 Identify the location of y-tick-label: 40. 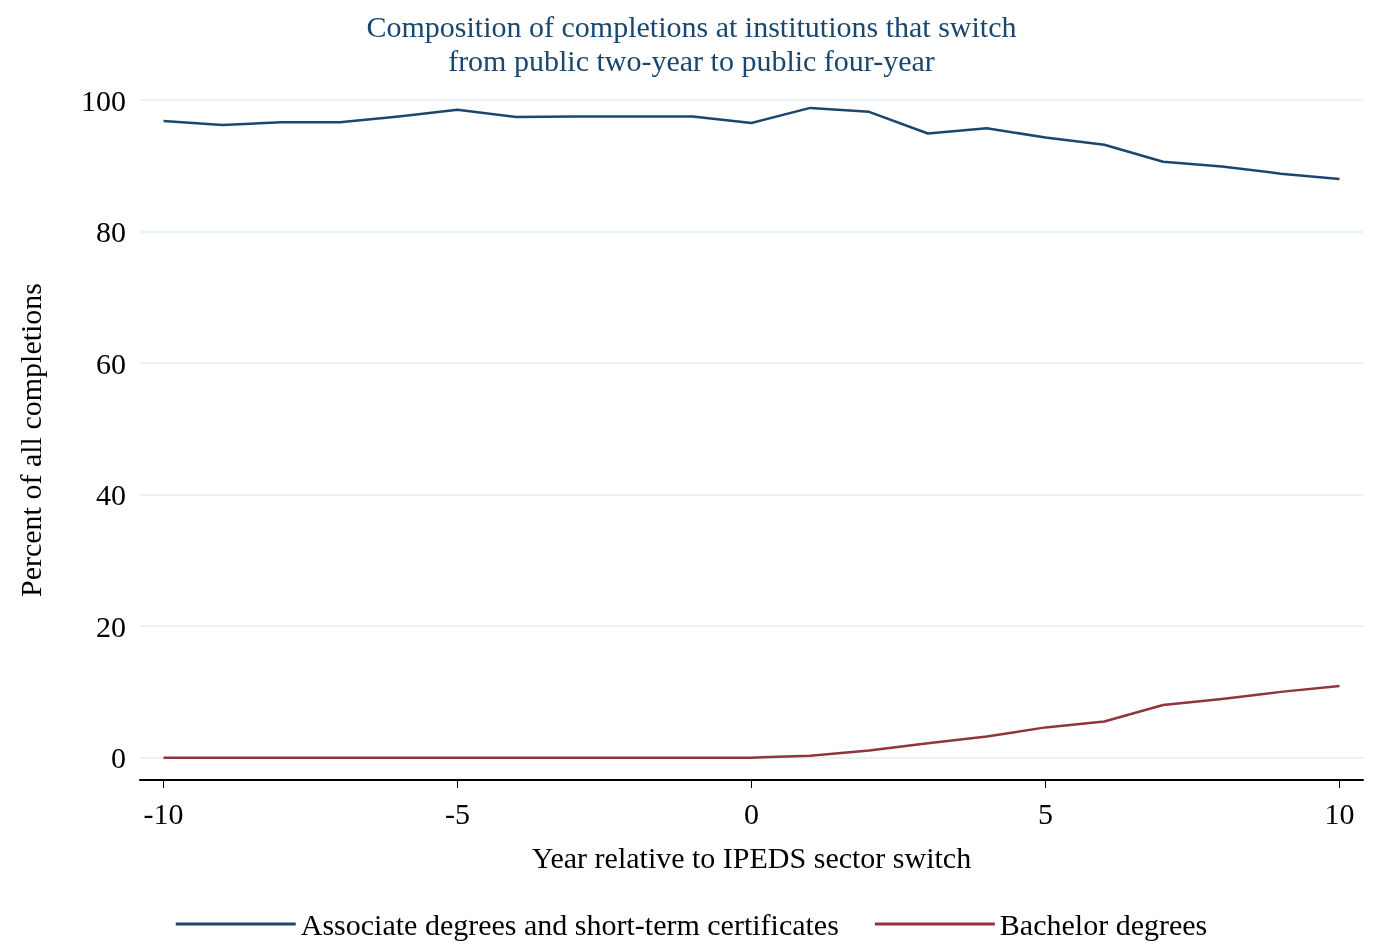
(111, 495).